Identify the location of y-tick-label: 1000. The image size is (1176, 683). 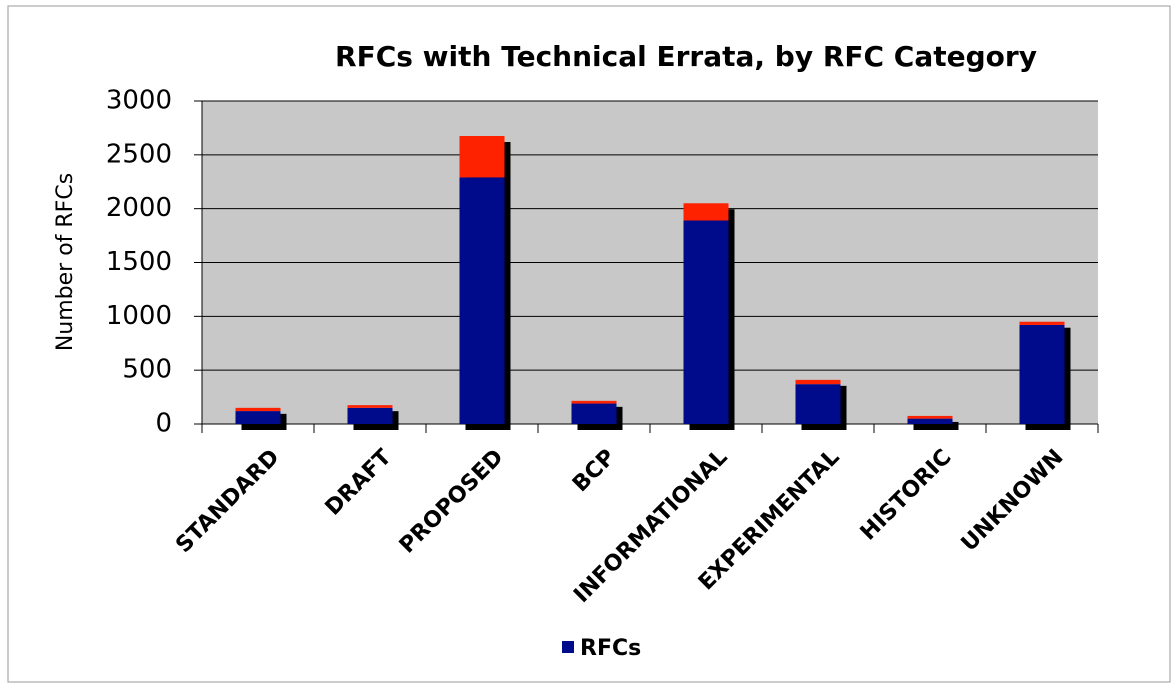
(139, 316).